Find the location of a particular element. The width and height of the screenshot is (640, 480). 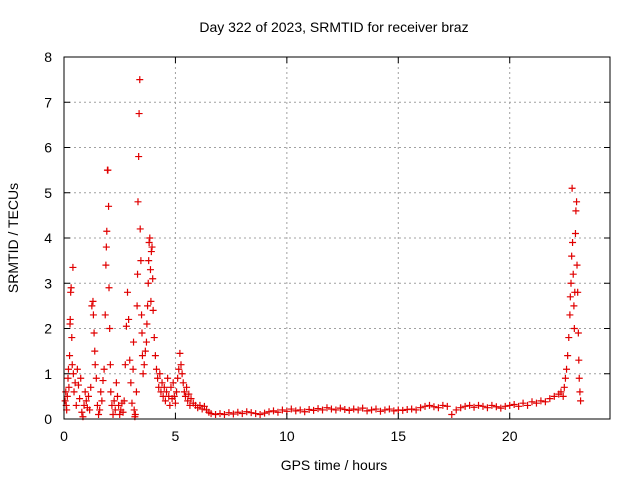

x-tick-label: 5 is located at coordinates (176, 436).